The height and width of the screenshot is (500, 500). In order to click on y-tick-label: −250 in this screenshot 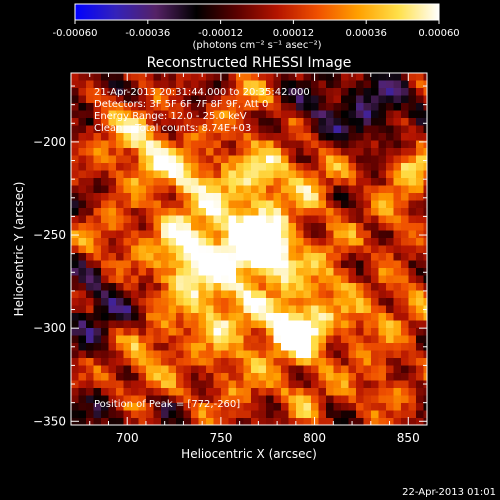, I will do `click(49, 235)`.